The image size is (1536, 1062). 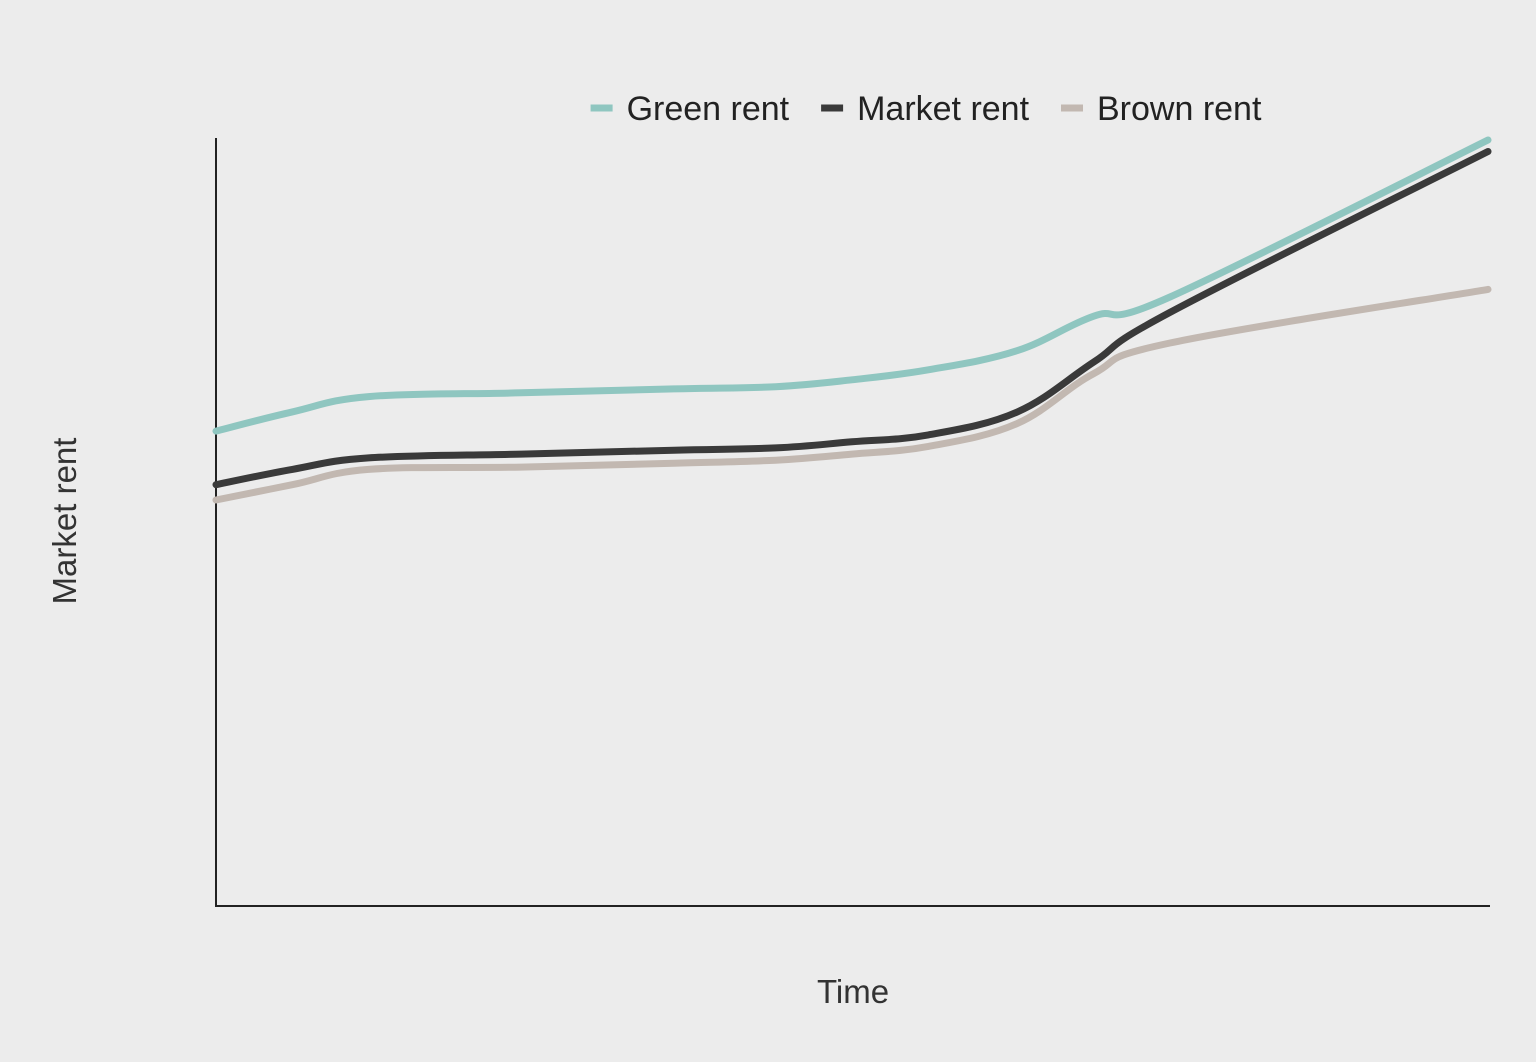 What do you see at coordinates (943, 109) in the screenshot?
I see `legend-label-market-rent: Market rent` at bounding box center [943, 109].